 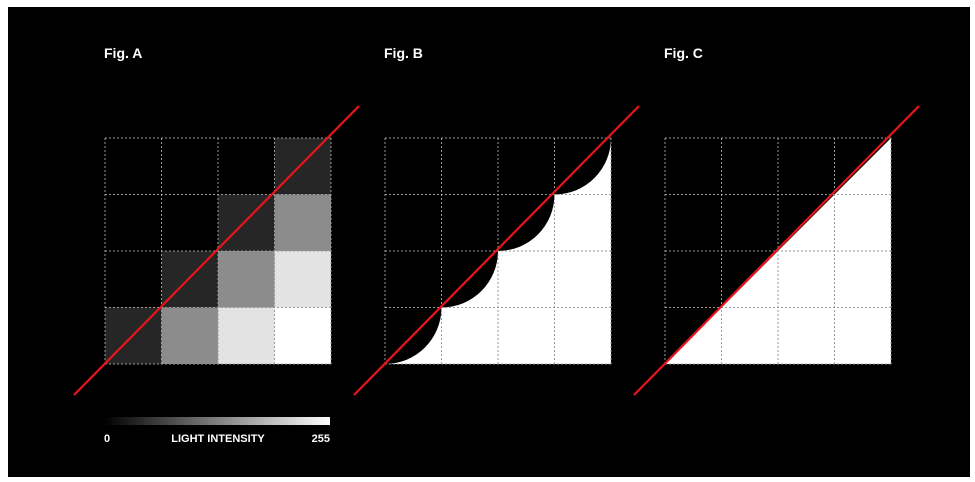 What do you see at coordinates (217, 421) in the screenshot?
I see `intensity-gradient-bar` at bounding box center [217, 421].